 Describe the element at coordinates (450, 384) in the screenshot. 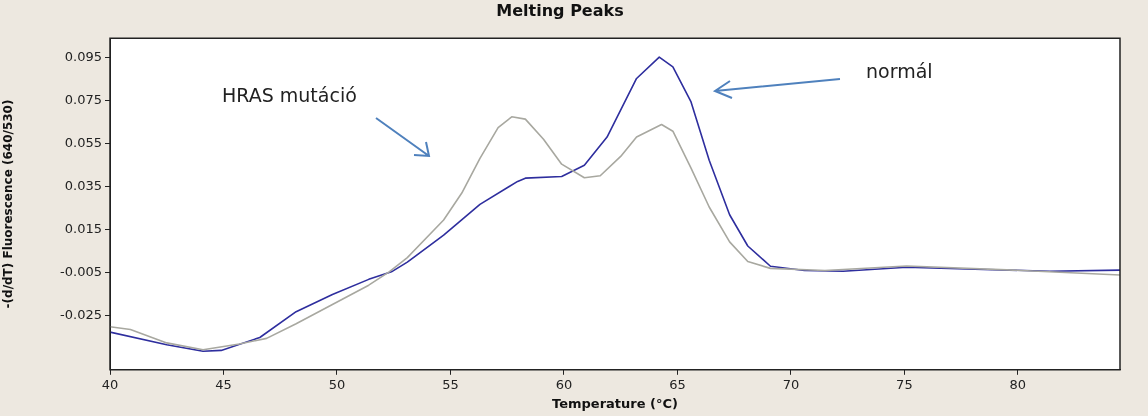

I see `x-tick-label: 55` at that location.